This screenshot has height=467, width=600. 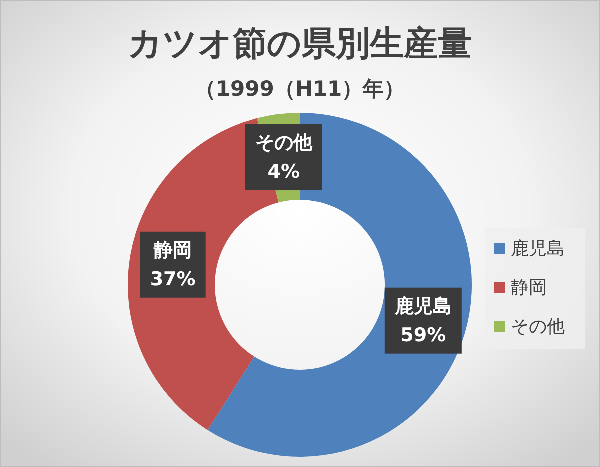 I want to click on slice-label: 鹿児島, so click(x=423, y=306).